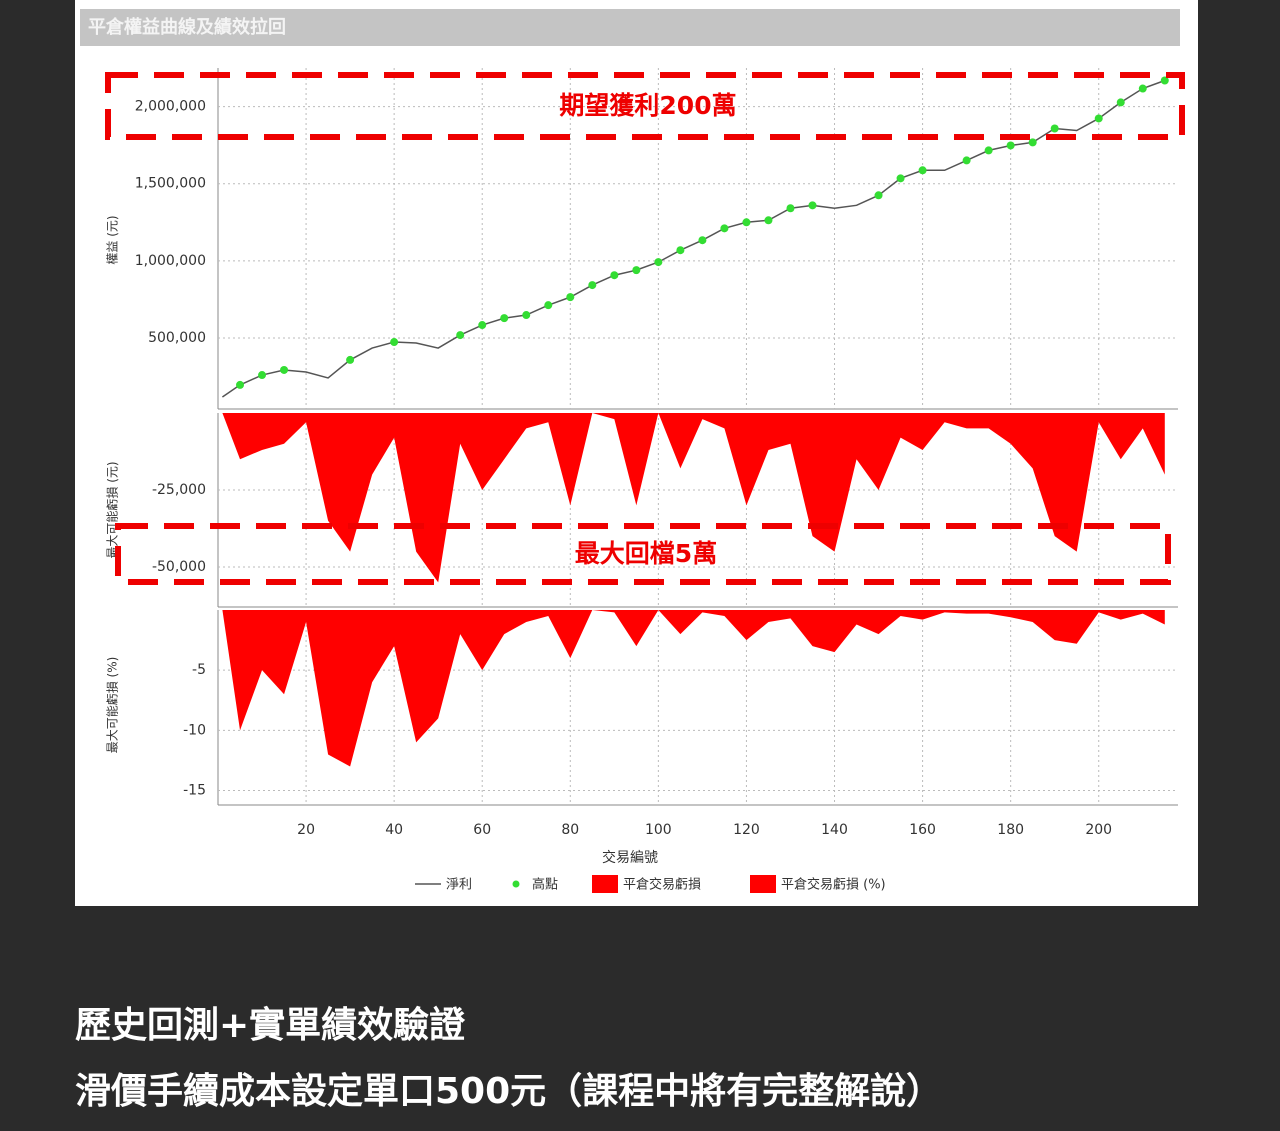  I want to click on y-tick-label: -25,000, so click(179, 490).